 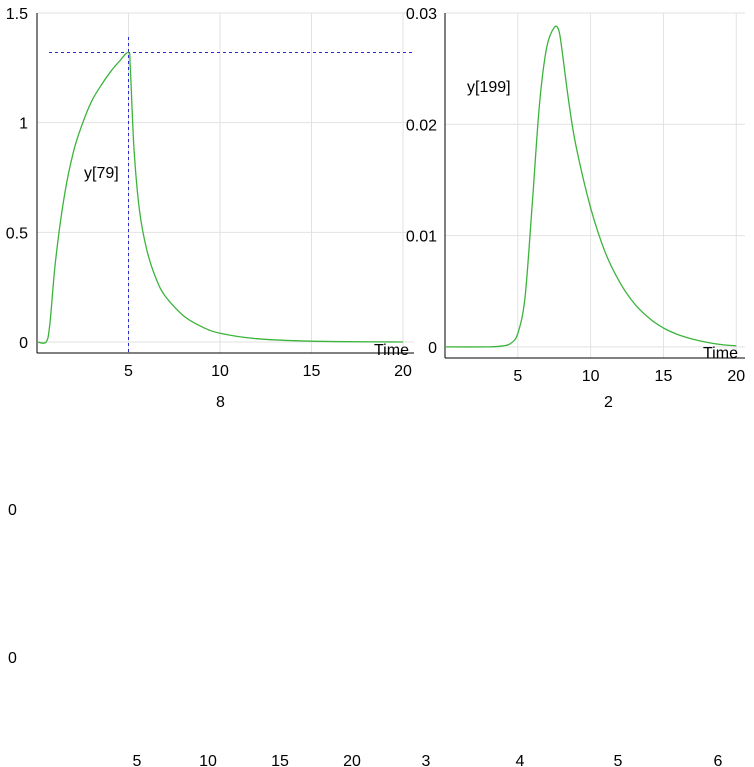 I want to click on bottom-tick-fragment: 4, so click(x=520, y=760).